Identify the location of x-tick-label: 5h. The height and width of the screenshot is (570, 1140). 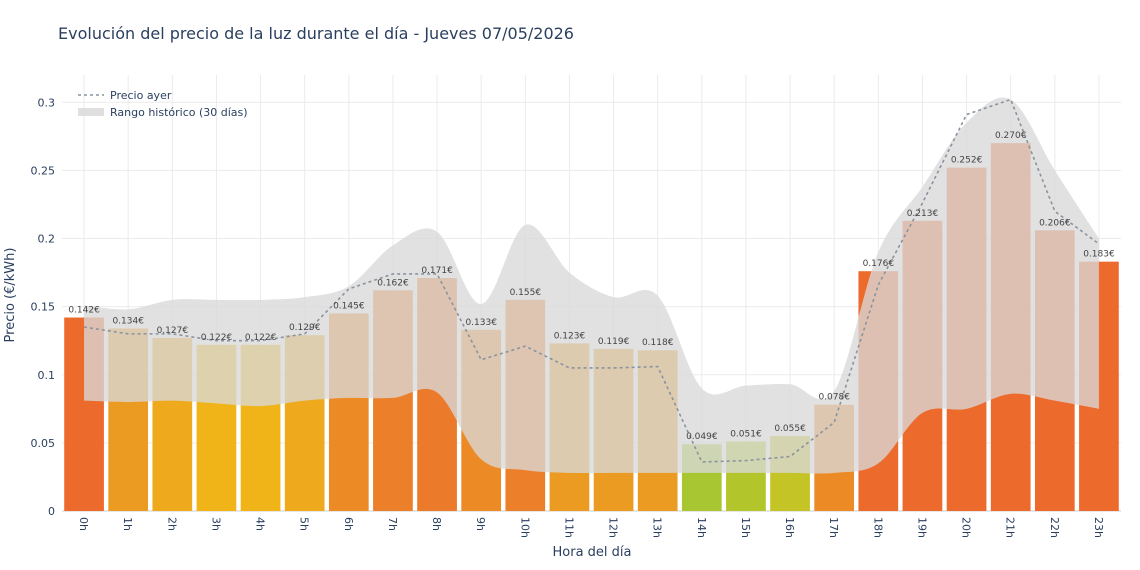
(304, 524).